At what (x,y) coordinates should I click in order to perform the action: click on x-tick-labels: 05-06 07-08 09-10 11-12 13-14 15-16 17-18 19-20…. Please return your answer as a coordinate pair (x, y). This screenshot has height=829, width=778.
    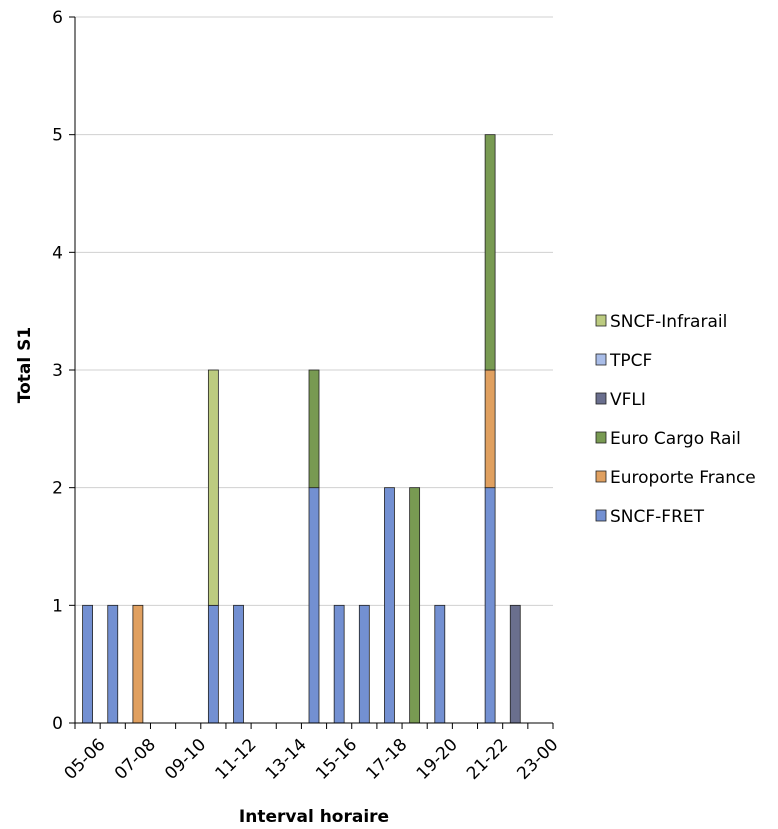
    Looking at the image, I should click on (312, 759).